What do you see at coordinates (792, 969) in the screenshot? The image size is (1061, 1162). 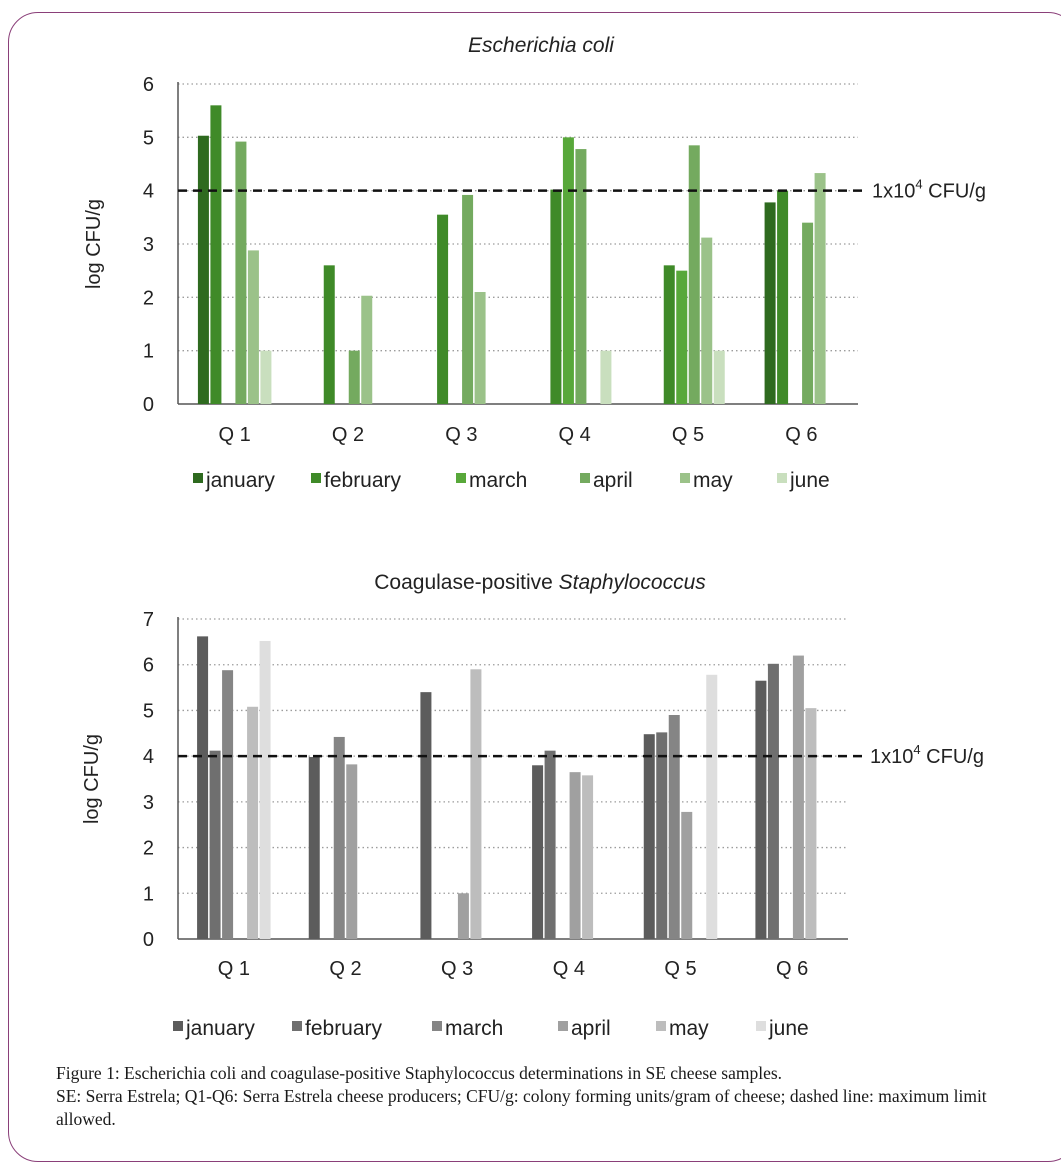 I see `x-tick-label: Q 6` at bounding box center [792, 969].